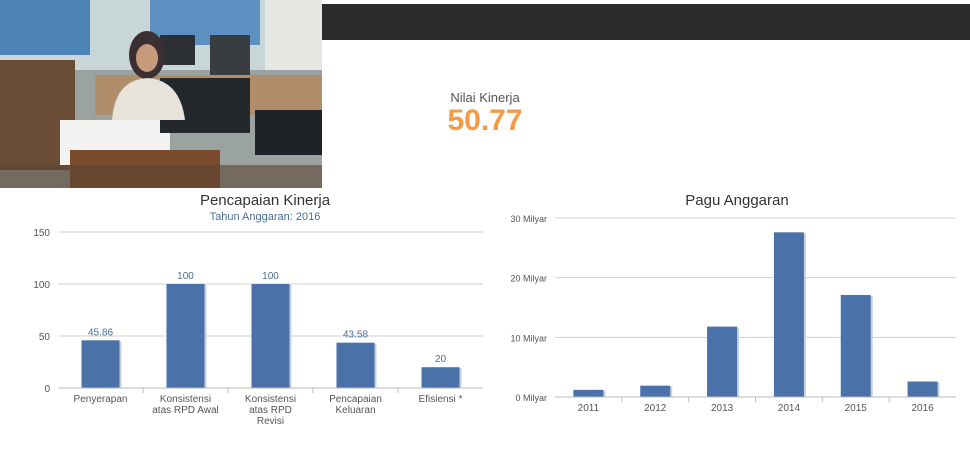 The image size is (970, 453). What do you see at coordinates (47, 389) in the screenshot?
I see `y-tick-label: 0` at bounding box center [47, 389].